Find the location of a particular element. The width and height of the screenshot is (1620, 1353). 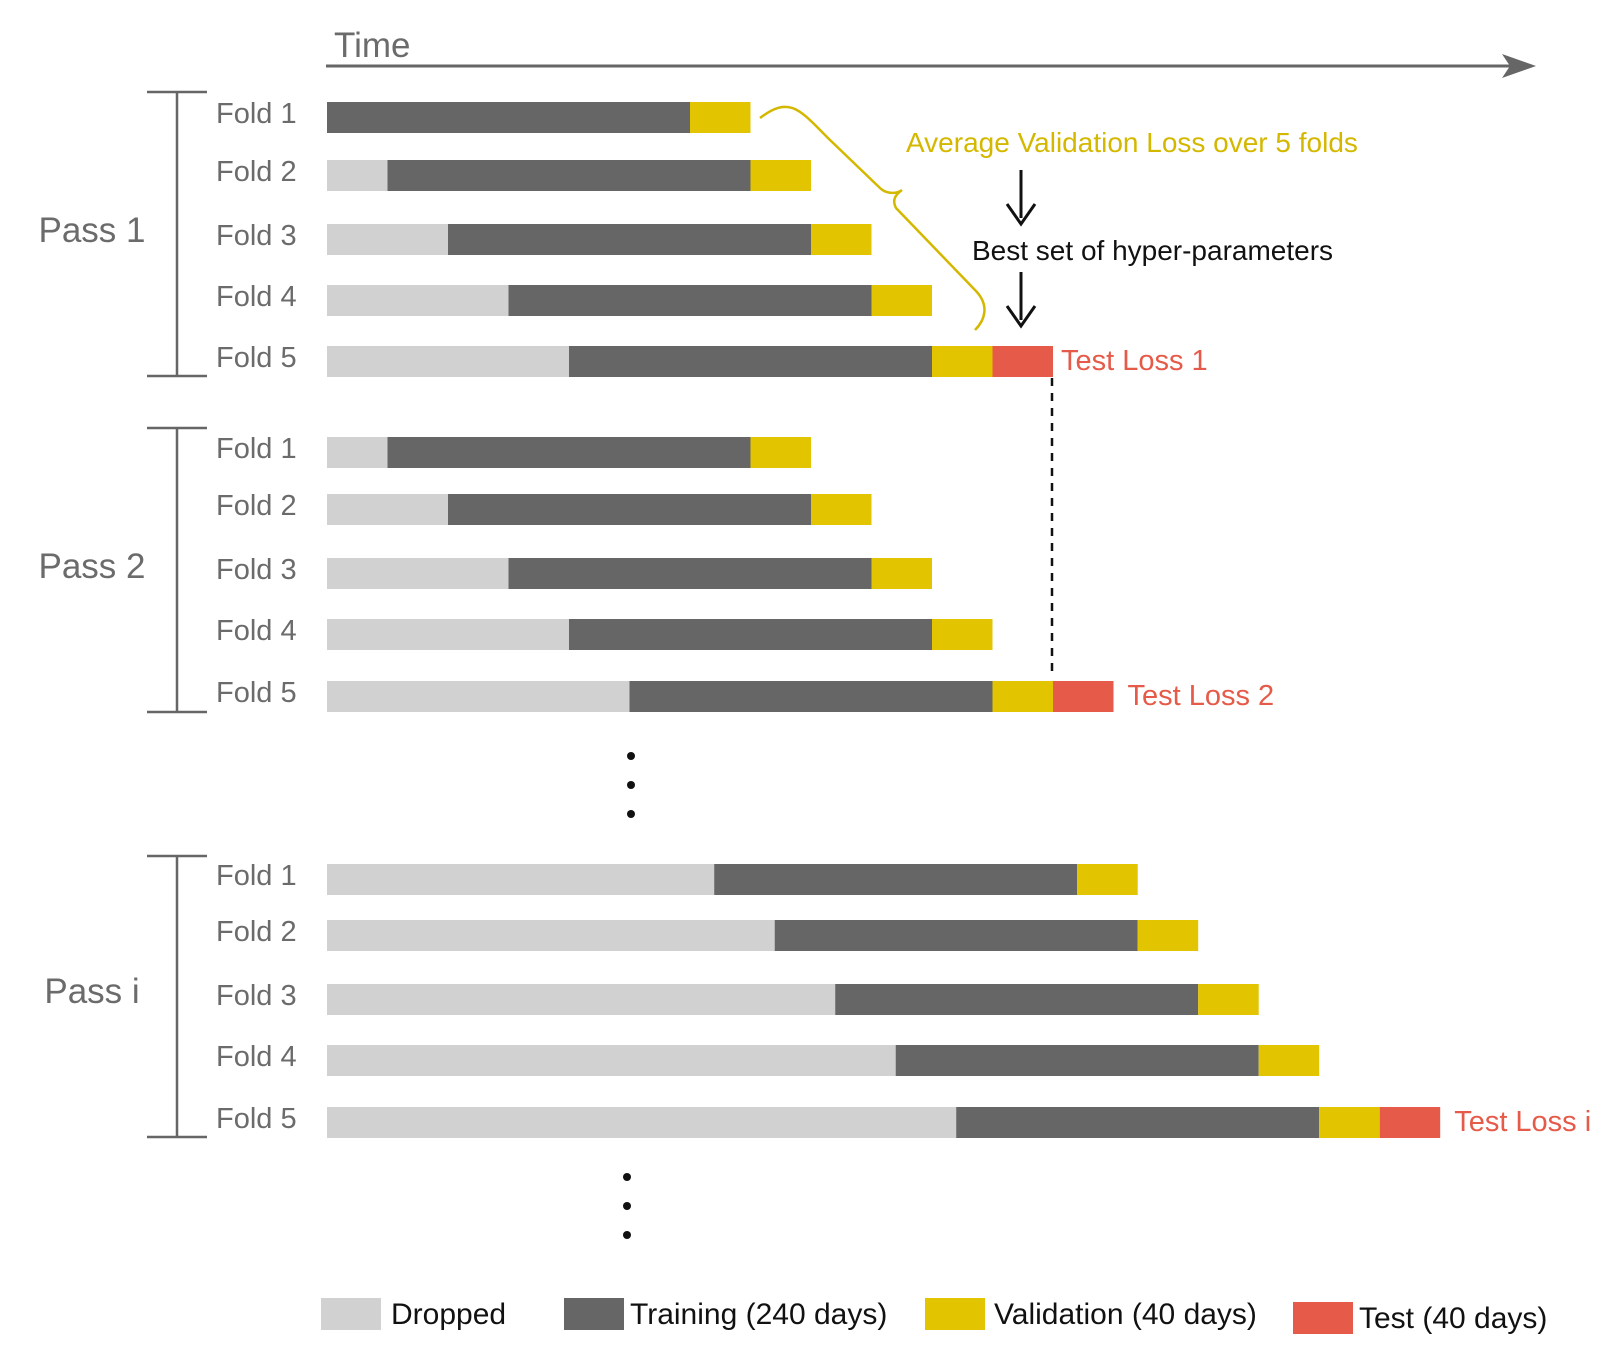

test-loss-label: Test Loss 2 is located at coordinates (1201, 696).